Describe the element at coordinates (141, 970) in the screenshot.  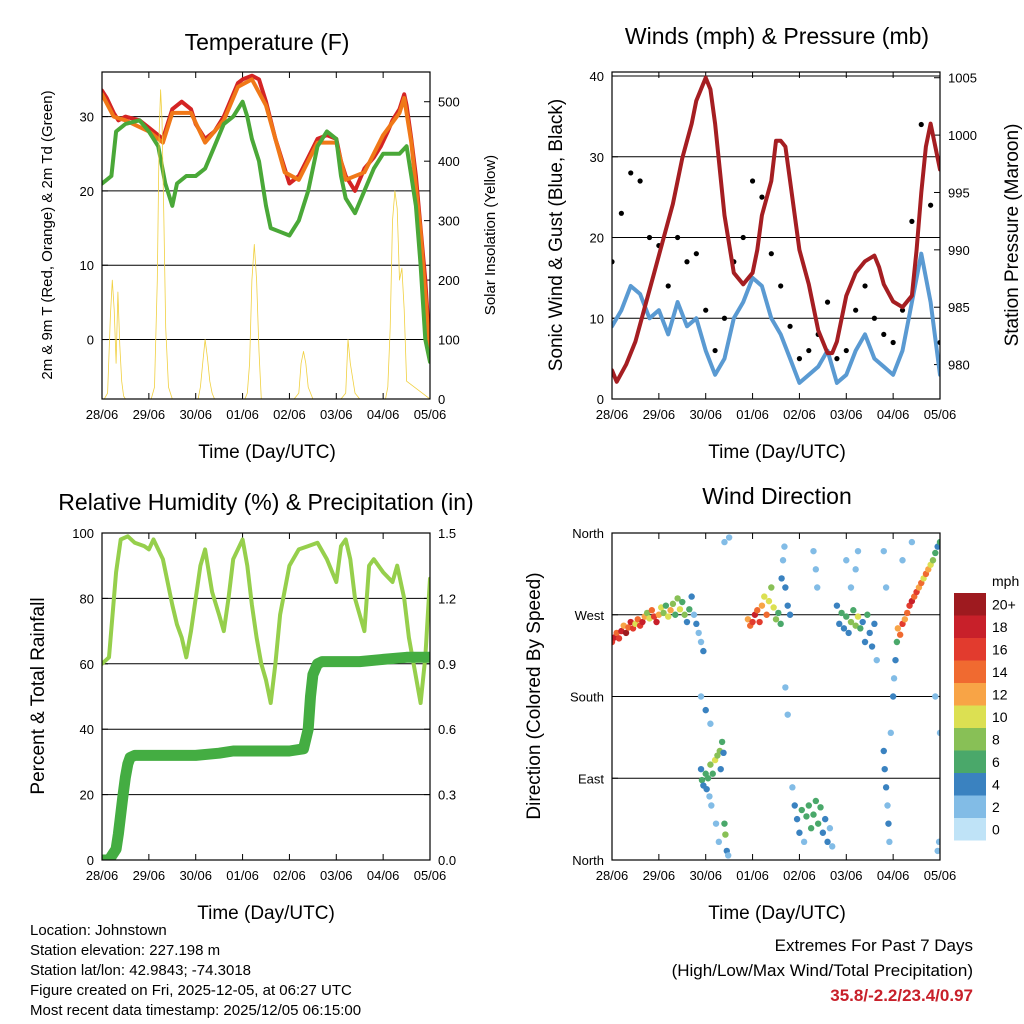
I see `latlon-text: Station lat/lon: 42.9843; -74.3018` at that location.